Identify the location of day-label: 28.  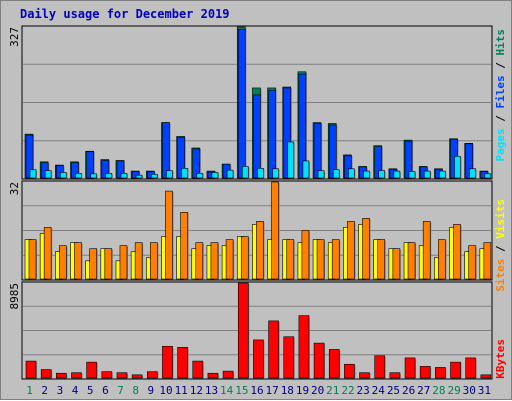
(438, 390).